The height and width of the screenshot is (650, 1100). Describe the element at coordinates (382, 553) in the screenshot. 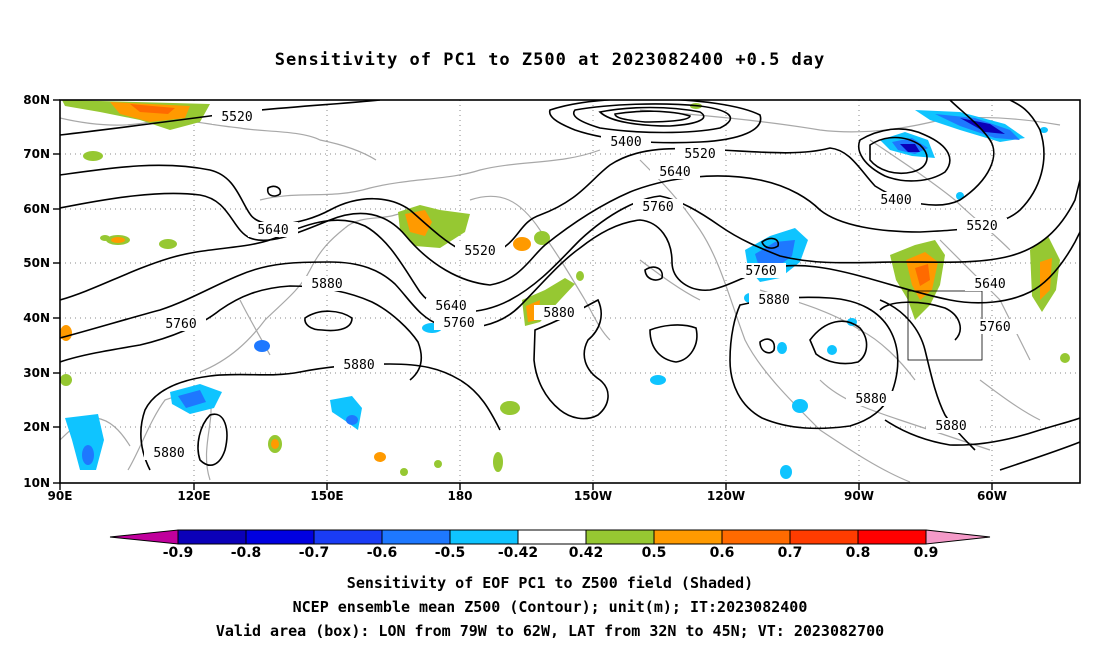

I see `colorbar-tick-label: -0.6` at that location.